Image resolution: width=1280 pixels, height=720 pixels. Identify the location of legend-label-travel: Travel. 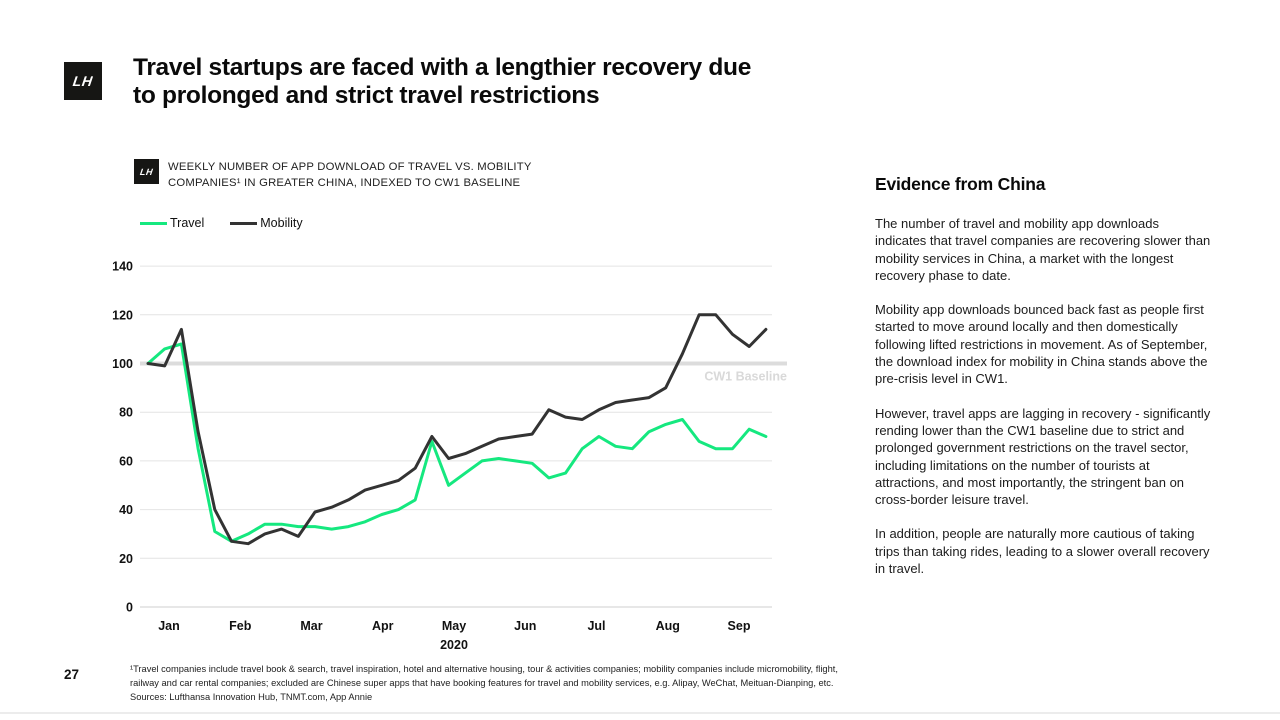
(187, 223).